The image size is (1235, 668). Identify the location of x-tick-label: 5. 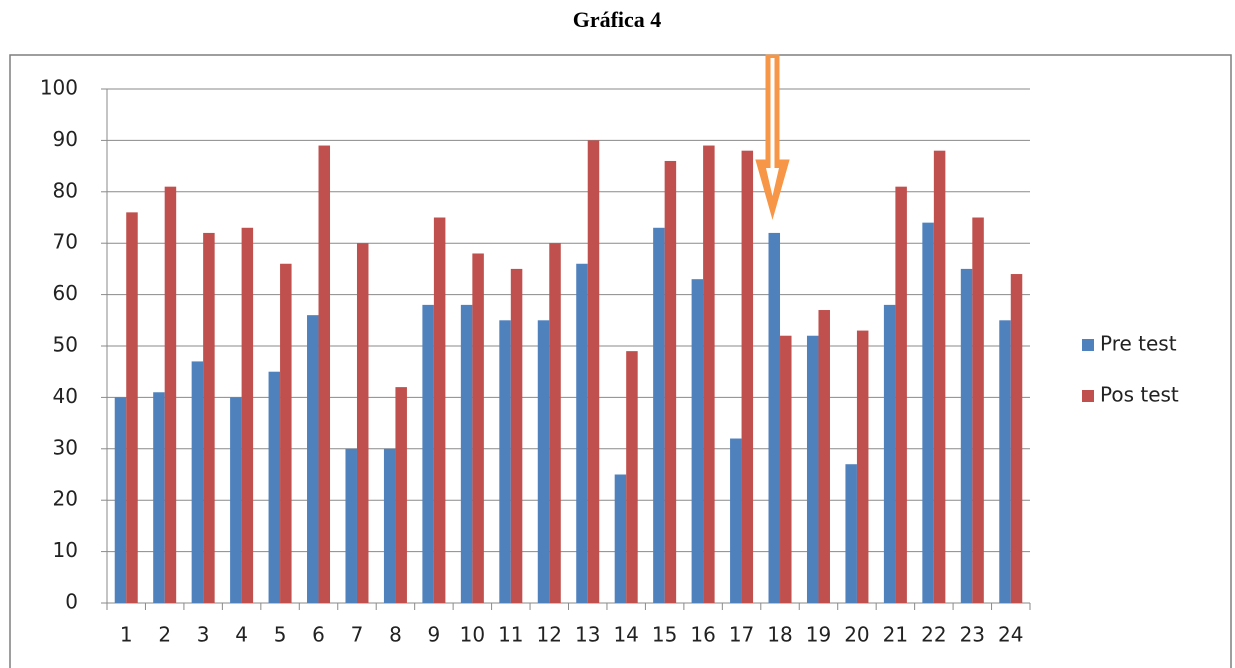
(280, 635).